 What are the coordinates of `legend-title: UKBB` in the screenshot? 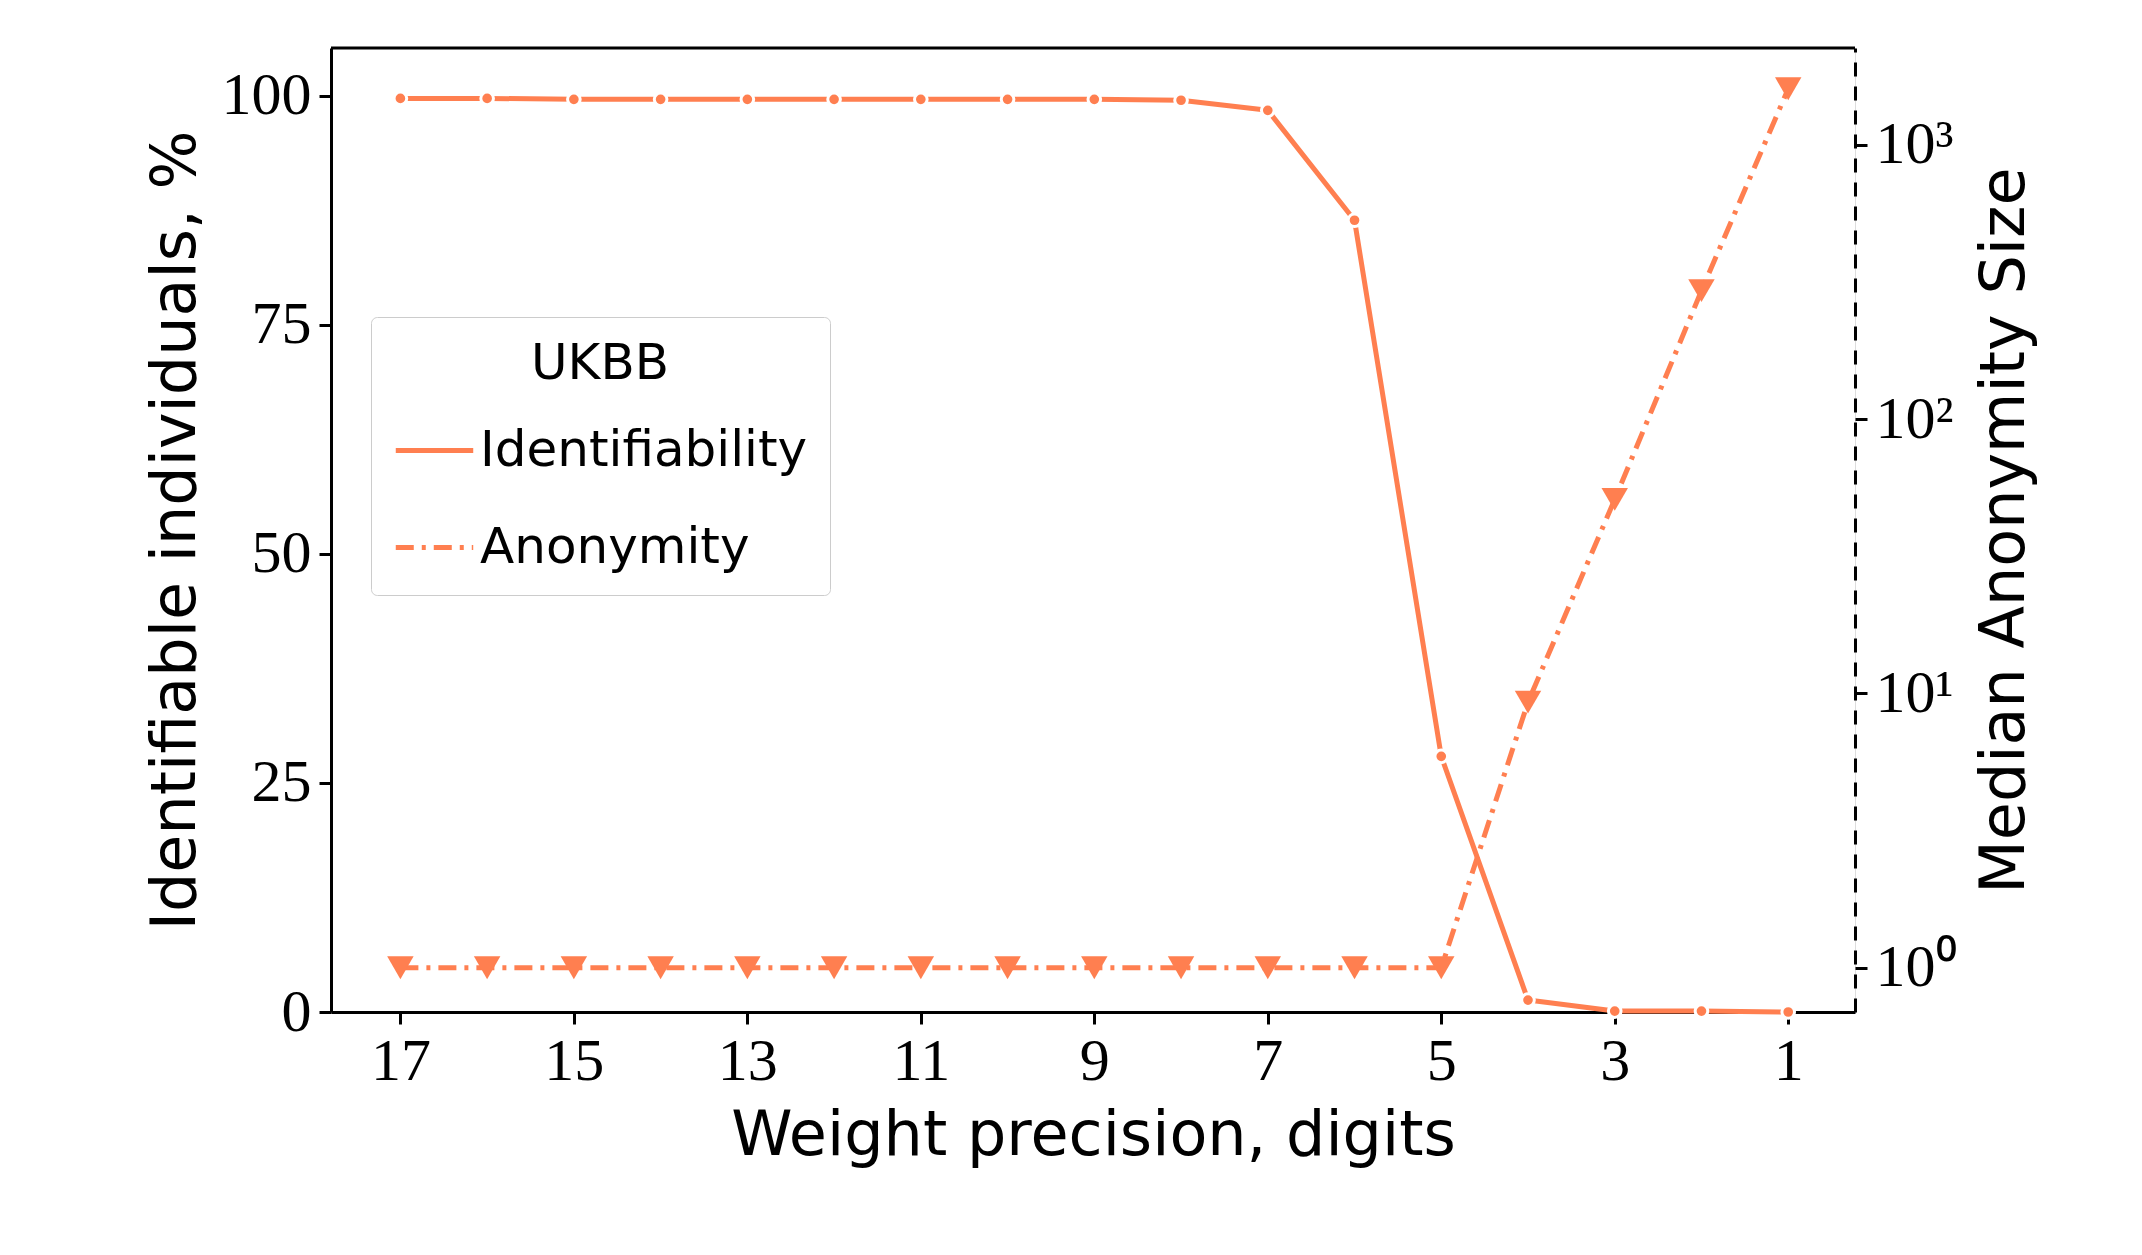 It's located at (600, 362).